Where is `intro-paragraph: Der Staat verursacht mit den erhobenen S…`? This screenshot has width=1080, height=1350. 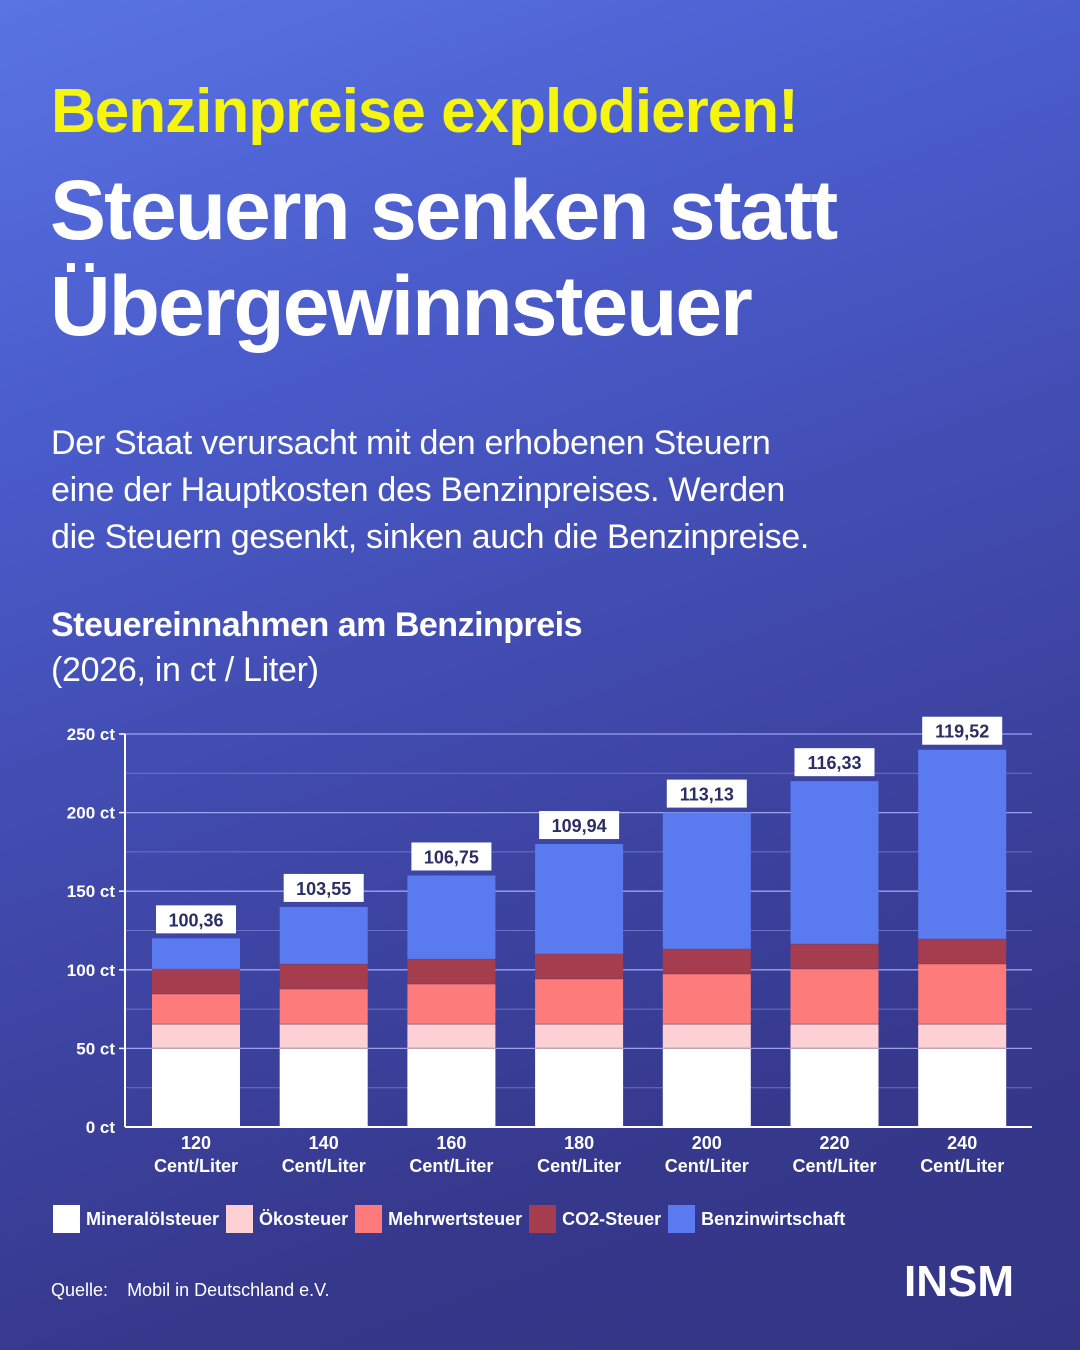 intro-paragraph: Der Staat verursacht mit den erhobenen S… is located at coordinates (546, 490).